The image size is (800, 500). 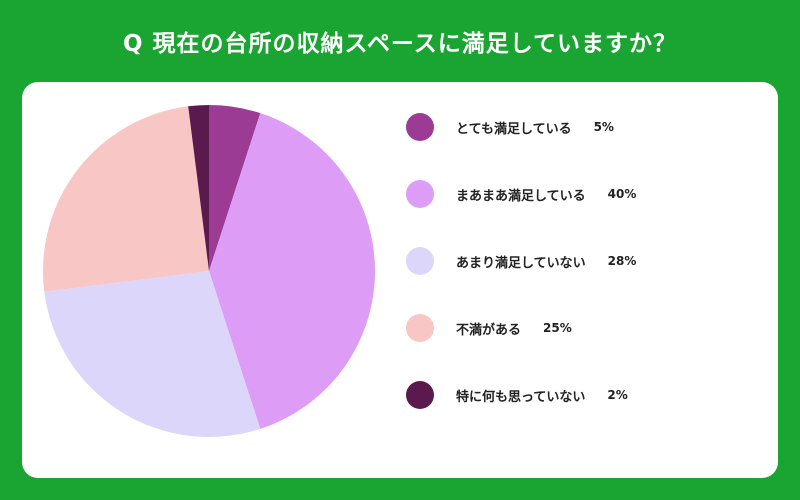 What do you see at coordinates (514, 129) in the screenshot?
I see `legend-label: とても満足している` at bounding box center [514, 129].